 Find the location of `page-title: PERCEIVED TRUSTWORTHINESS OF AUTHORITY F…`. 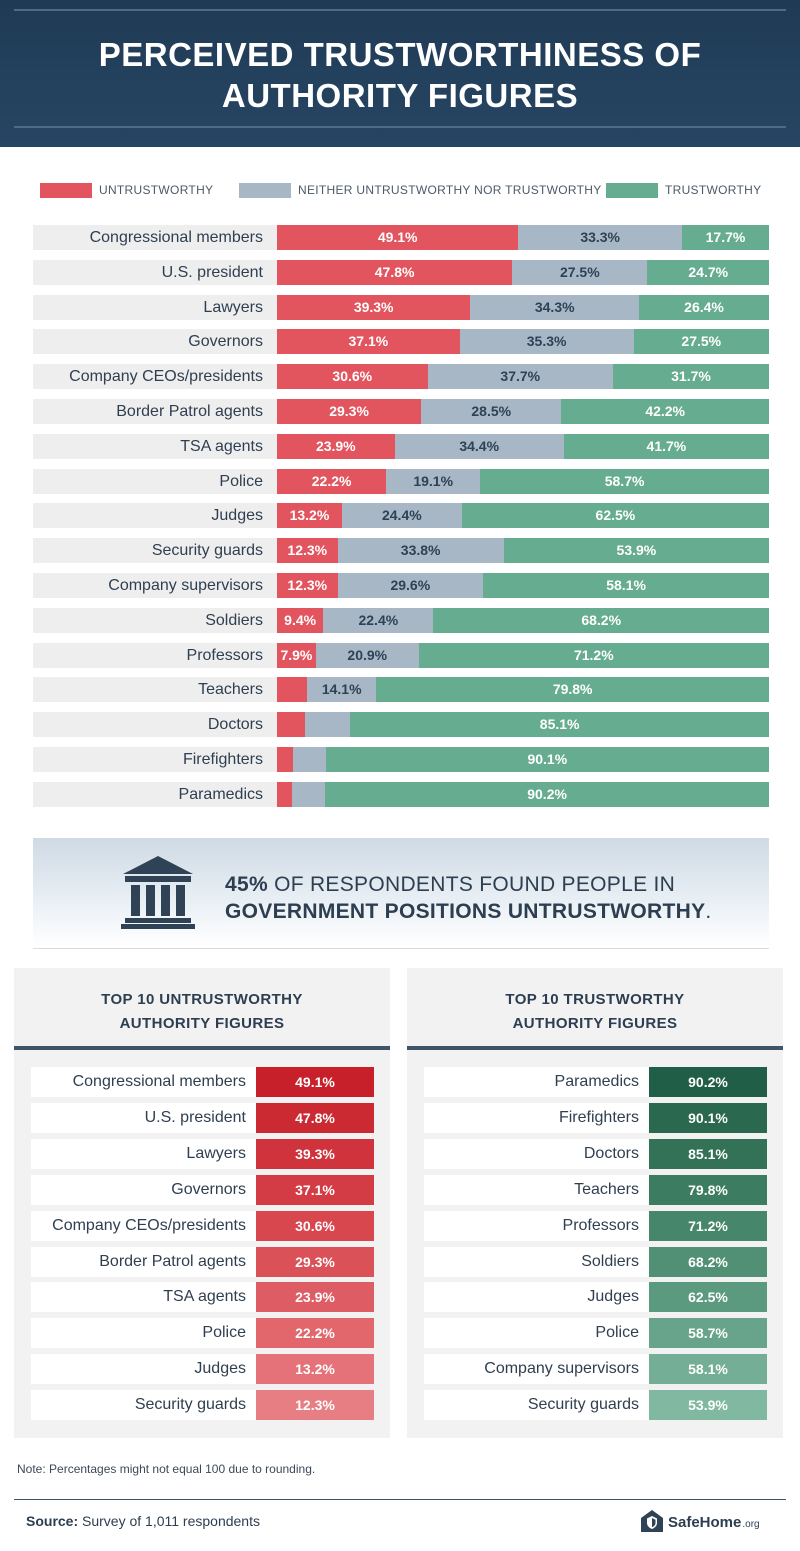

page-title: PERCEIVED TRUSTWORTHINESS OF AUTHORITY F… is located at coordinates (400, 75).